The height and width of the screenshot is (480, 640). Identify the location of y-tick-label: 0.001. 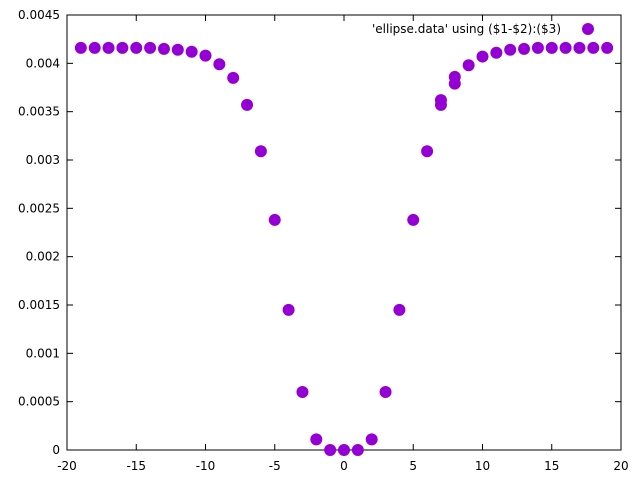
(43, 353).